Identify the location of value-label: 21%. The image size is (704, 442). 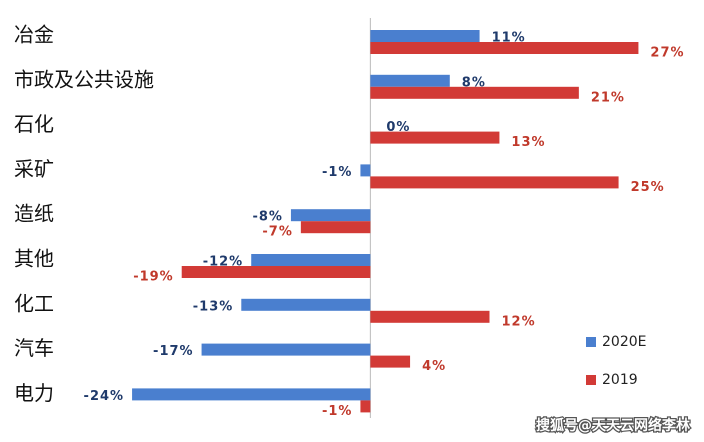
(608, 97).